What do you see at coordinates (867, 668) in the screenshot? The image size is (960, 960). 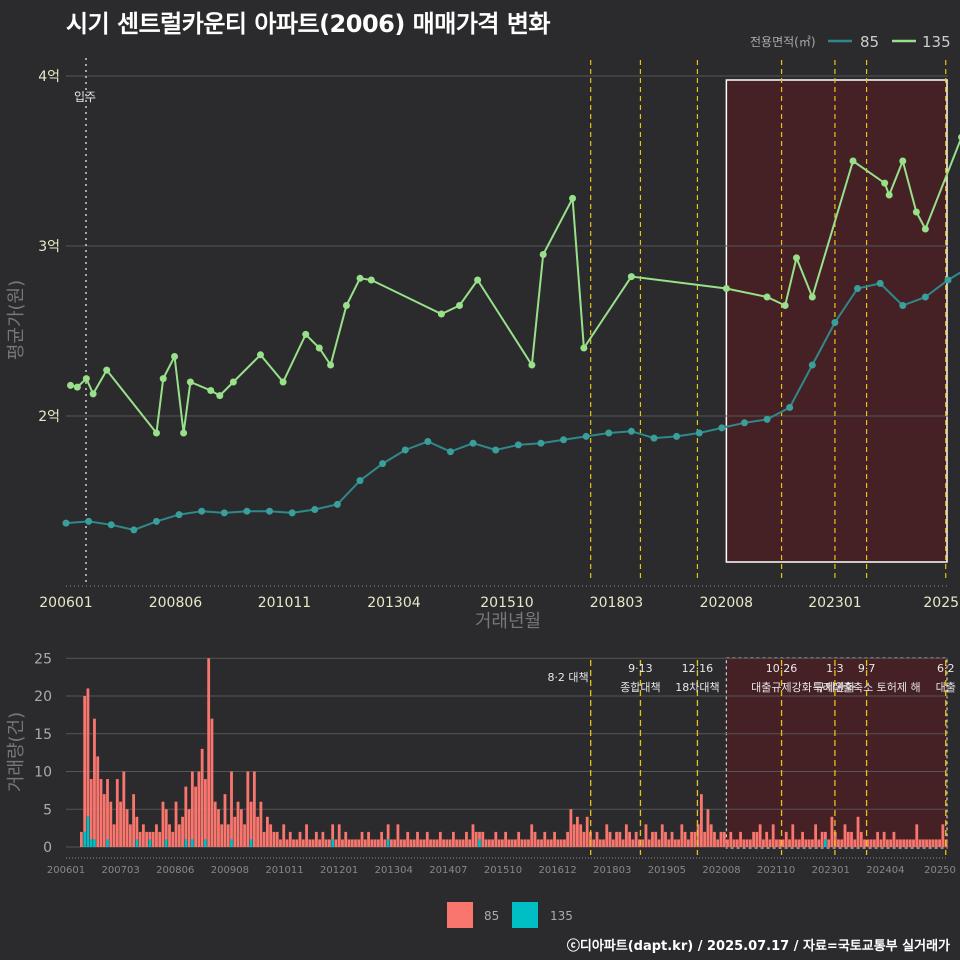 I see `policy-label: 9·7` at bounding box center [867, 668].